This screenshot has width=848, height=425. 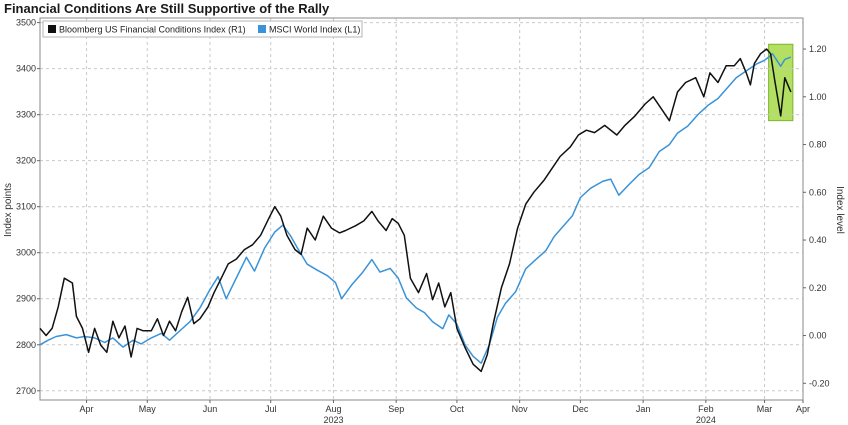 I want to click on x-tick-label: Aug, so click(x=333, y=409).